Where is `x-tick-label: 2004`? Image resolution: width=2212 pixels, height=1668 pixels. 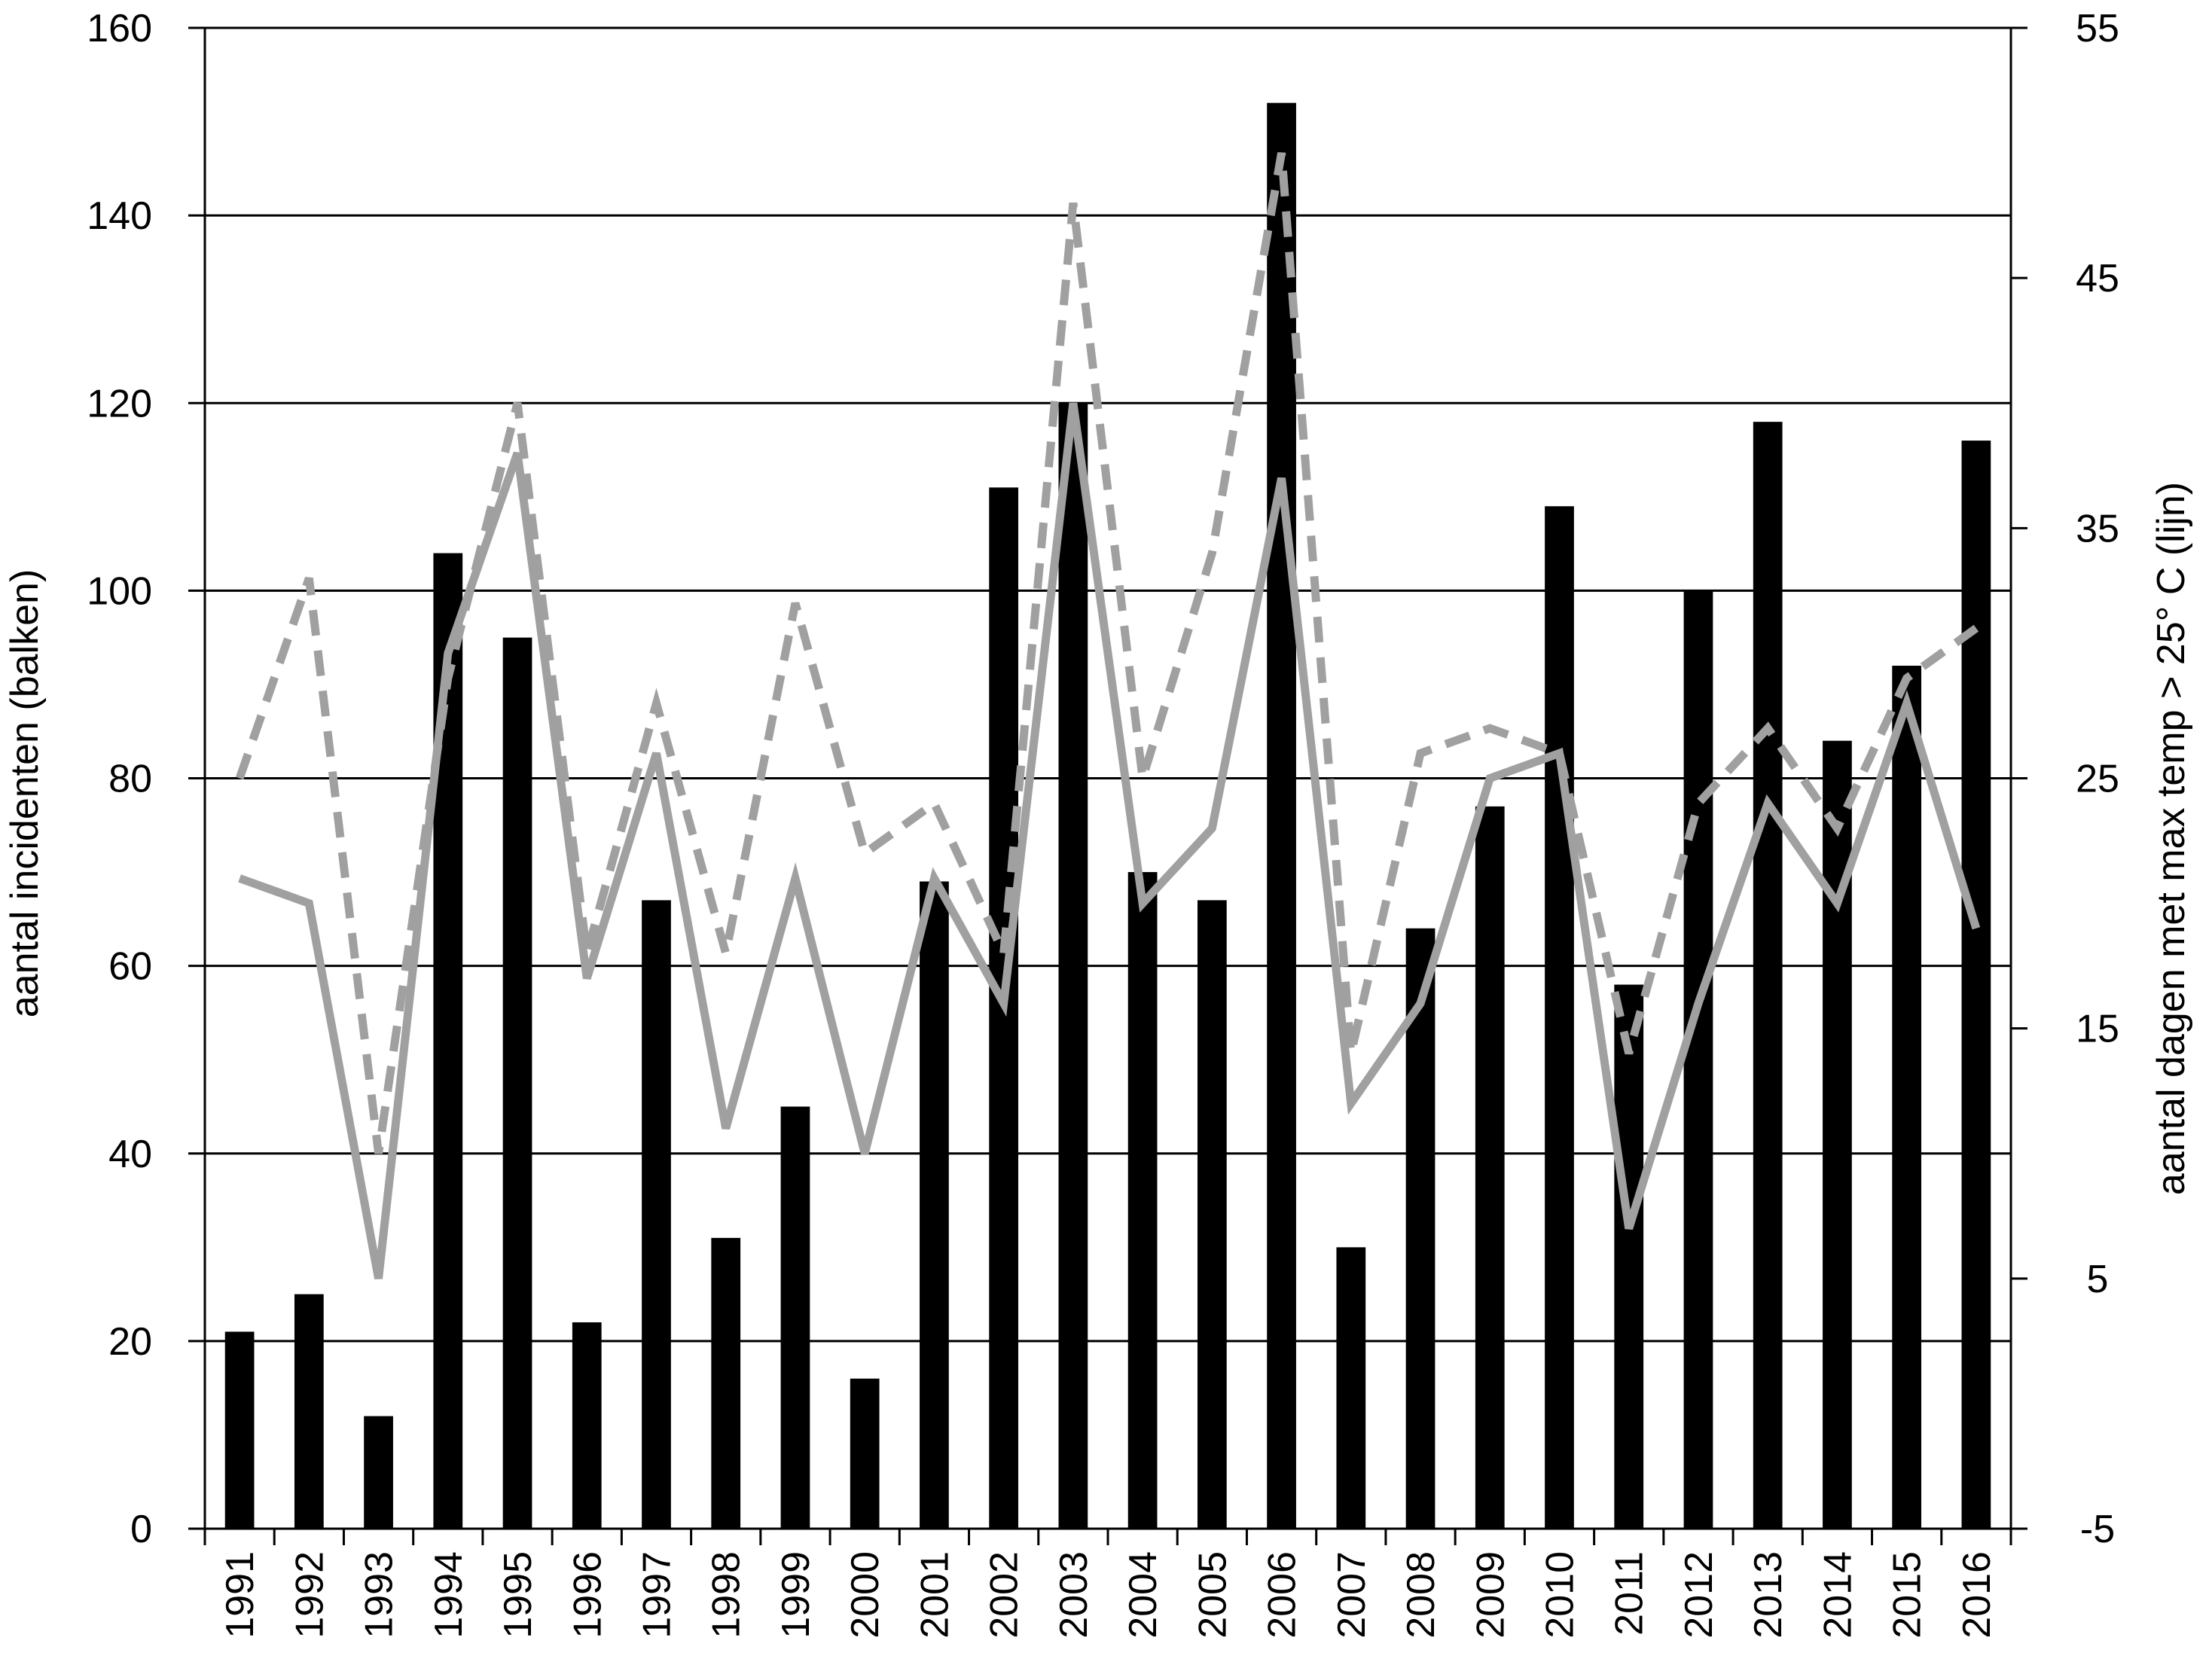
x-tick-label: 2004 is located at coordinates (1143, 1595).